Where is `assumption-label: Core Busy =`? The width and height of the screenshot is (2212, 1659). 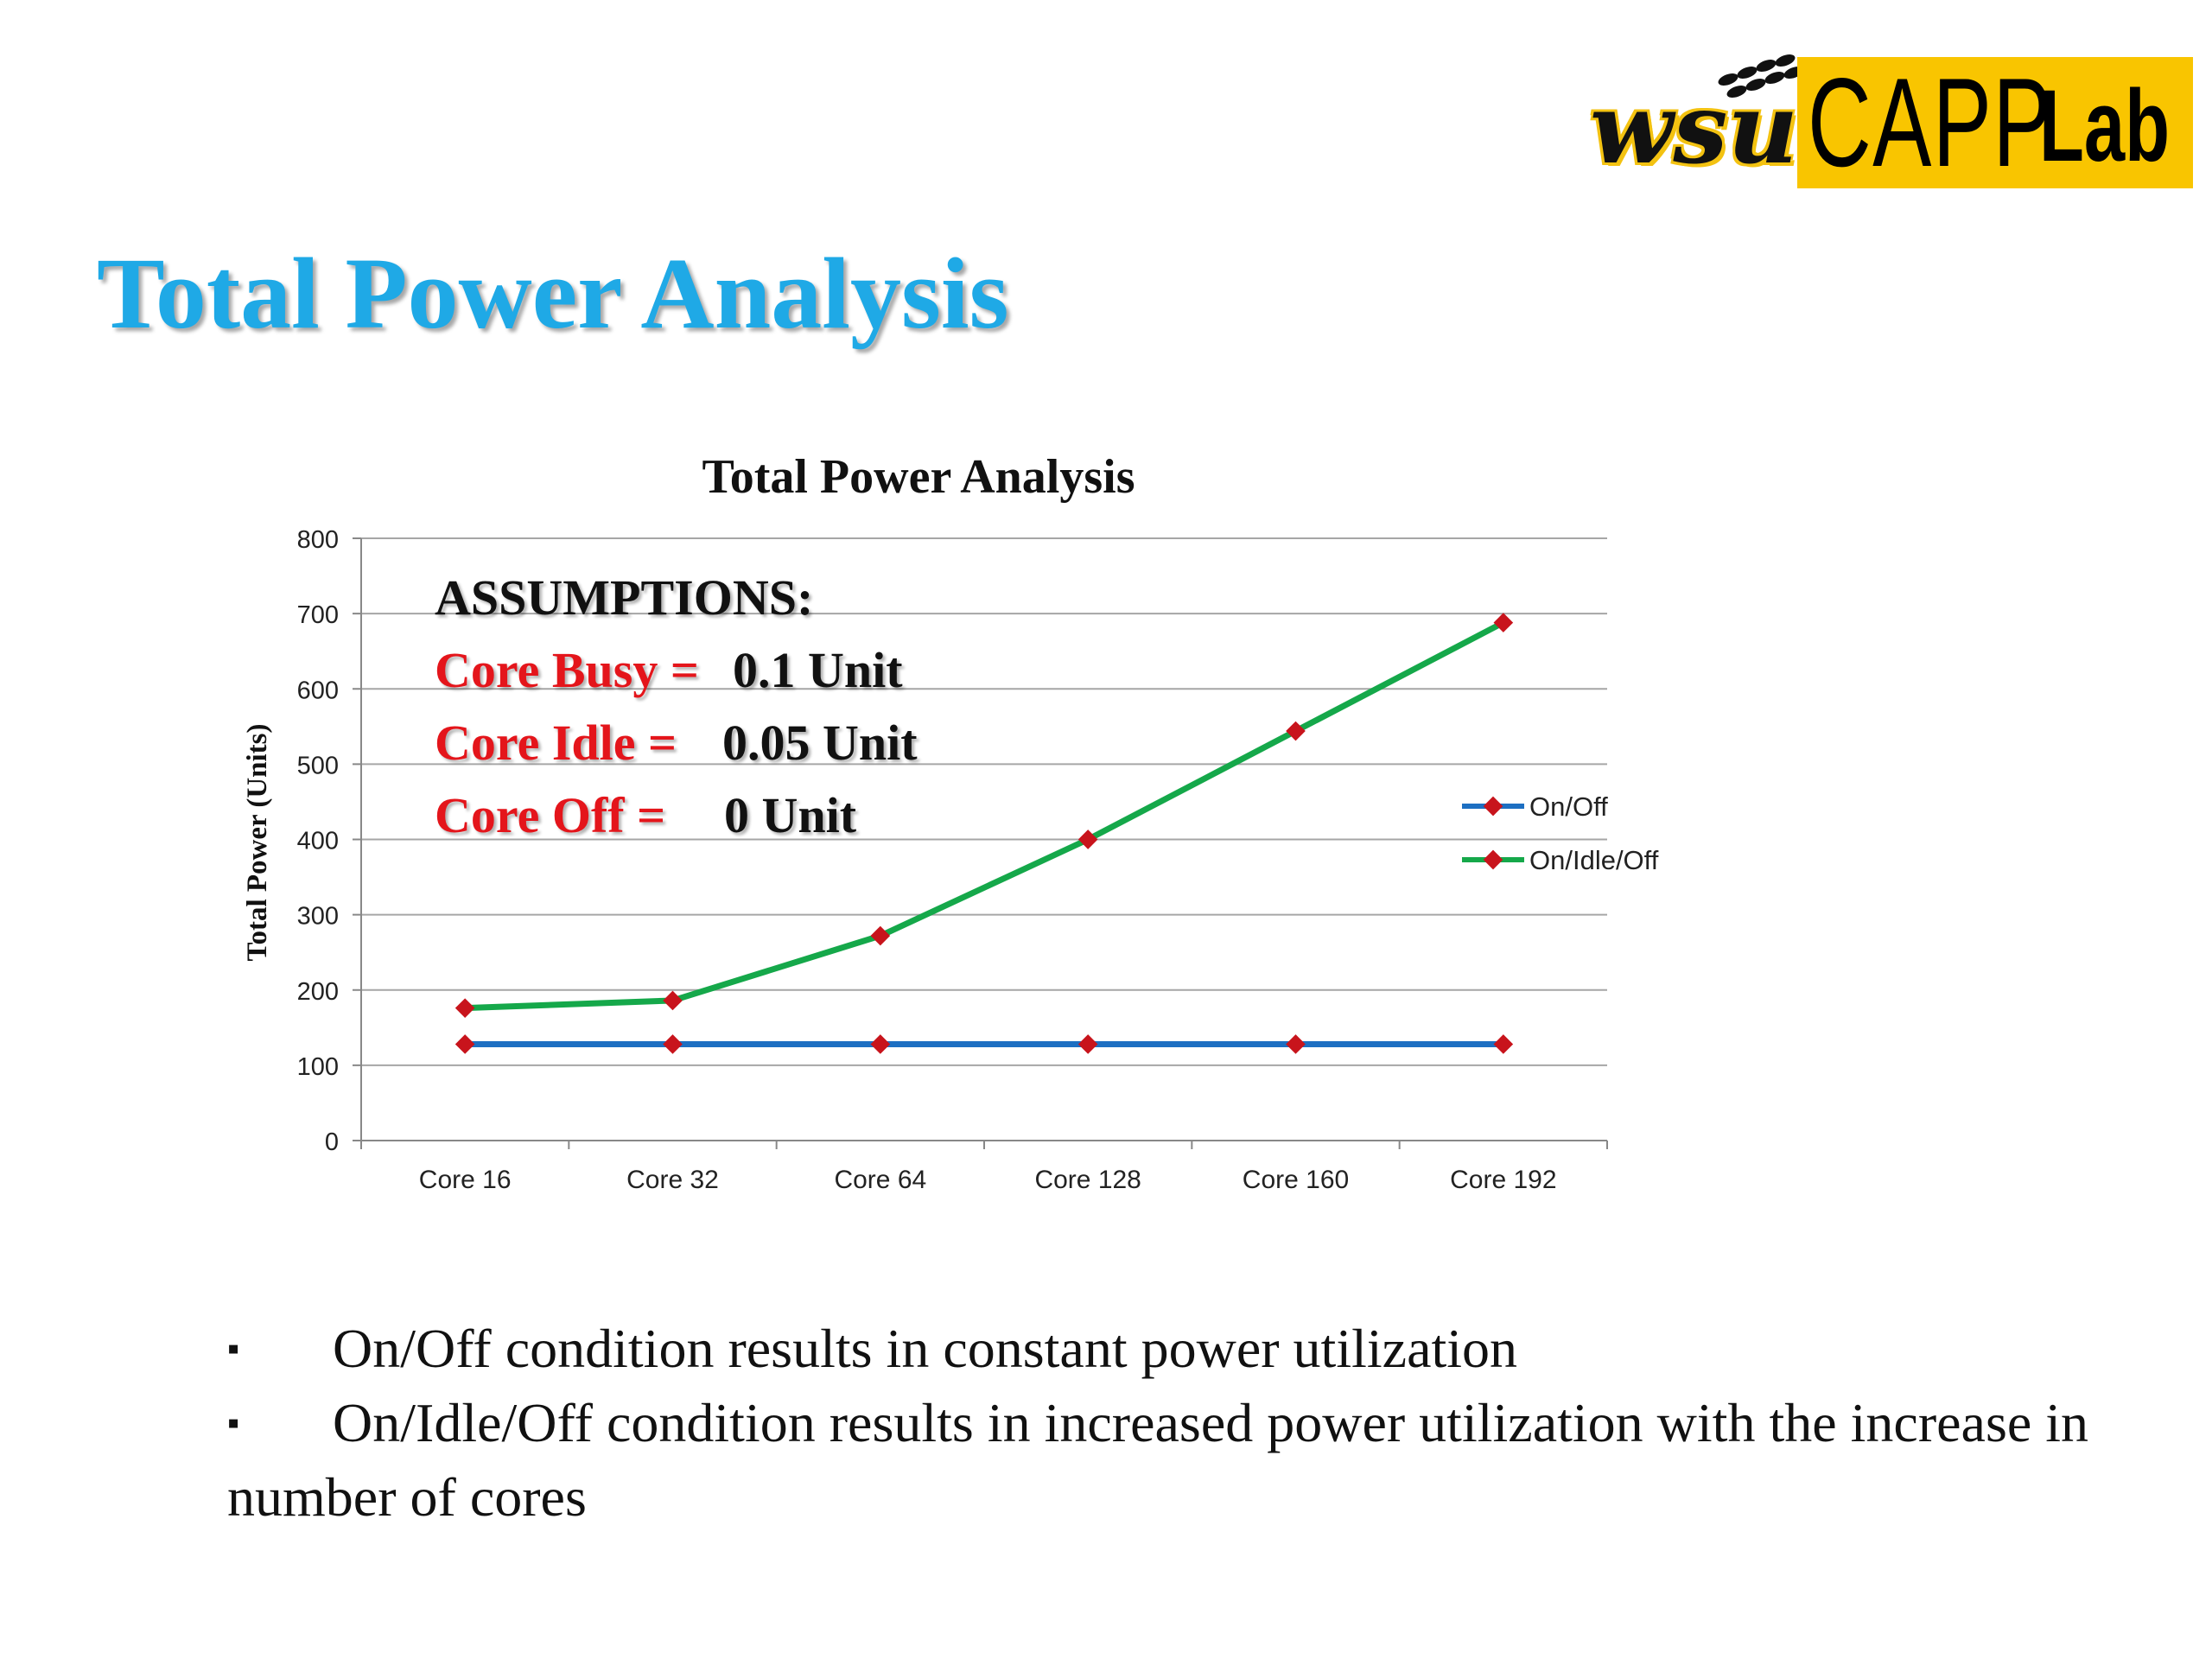 assumption-label: Core Busy = is located at coordinates (567, 670).